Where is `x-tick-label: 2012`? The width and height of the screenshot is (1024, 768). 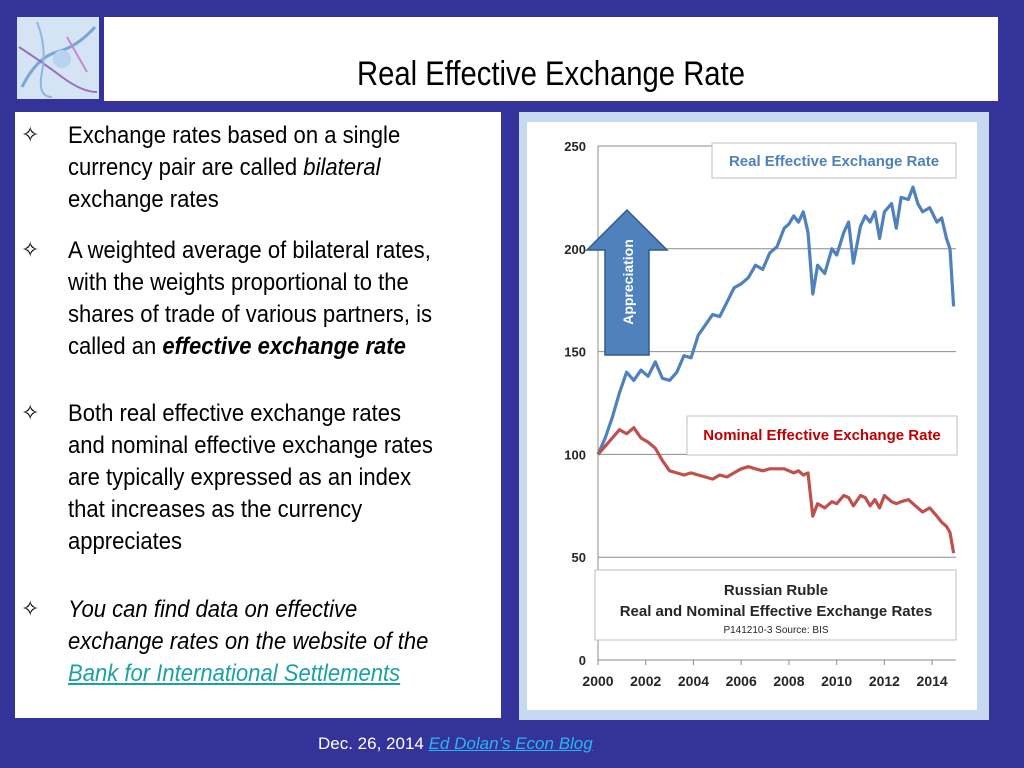 x-tick-label: 2012 is located at coordinates (884, 681).